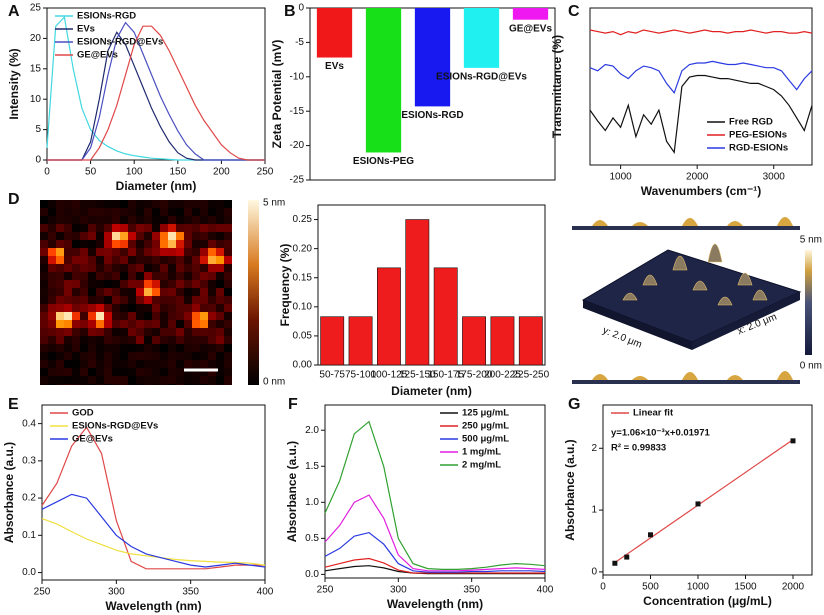  What do you see at coordinates (29, 423) in the screenshot?
I see `y-tick-label: 0.4` at bounding box center [29, 423].